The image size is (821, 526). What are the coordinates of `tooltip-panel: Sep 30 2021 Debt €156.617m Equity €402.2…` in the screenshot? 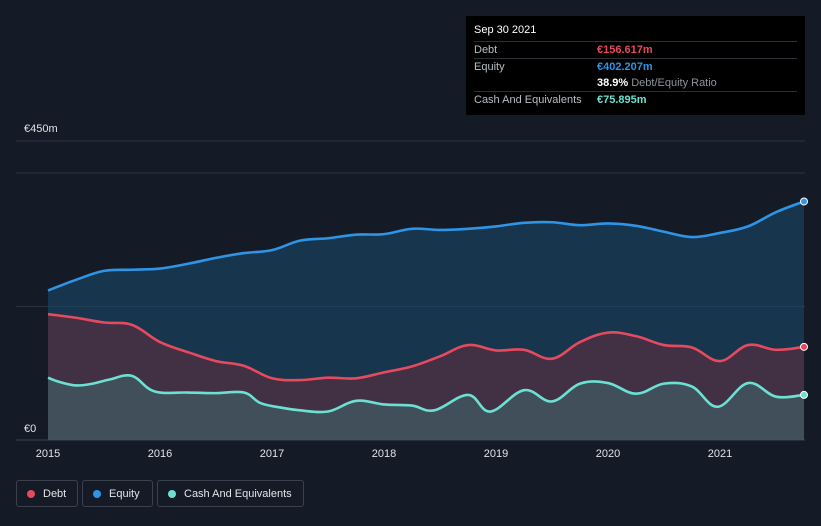 It's located at (635, 65).